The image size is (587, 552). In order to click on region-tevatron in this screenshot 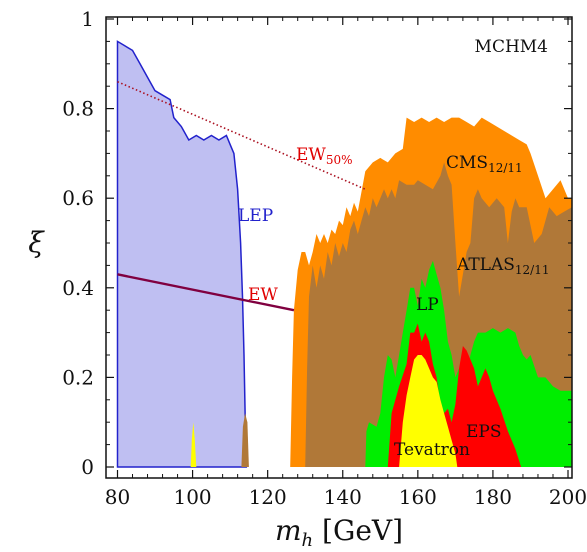, I will do `click(428, 411)`.